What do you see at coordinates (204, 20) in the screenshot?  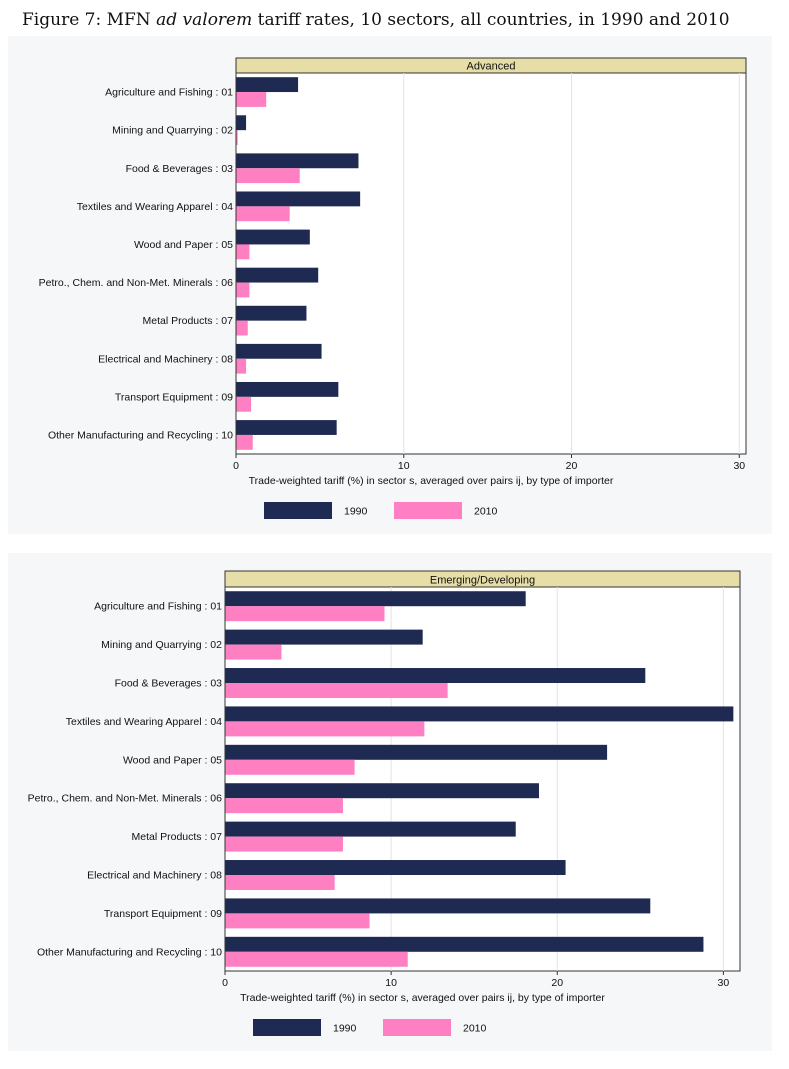 I see `figure-title-italic: ad valorem` at bounding box center [204, 20].